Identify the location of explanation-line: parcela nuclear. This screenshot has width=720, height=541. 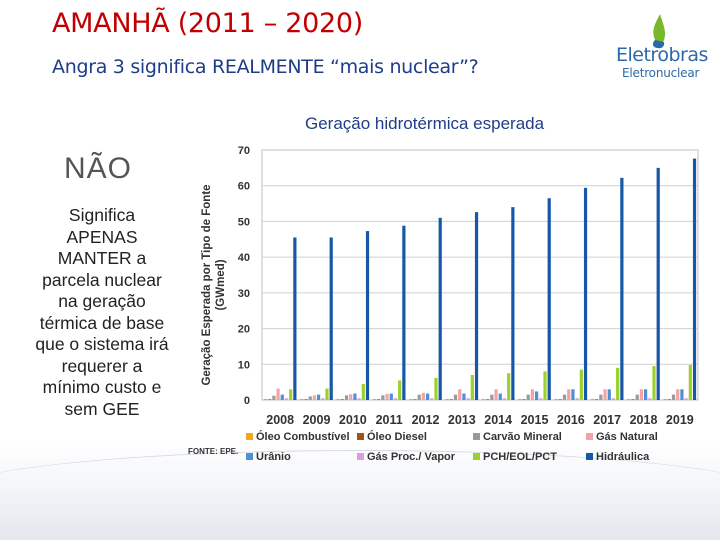
(102, 279).